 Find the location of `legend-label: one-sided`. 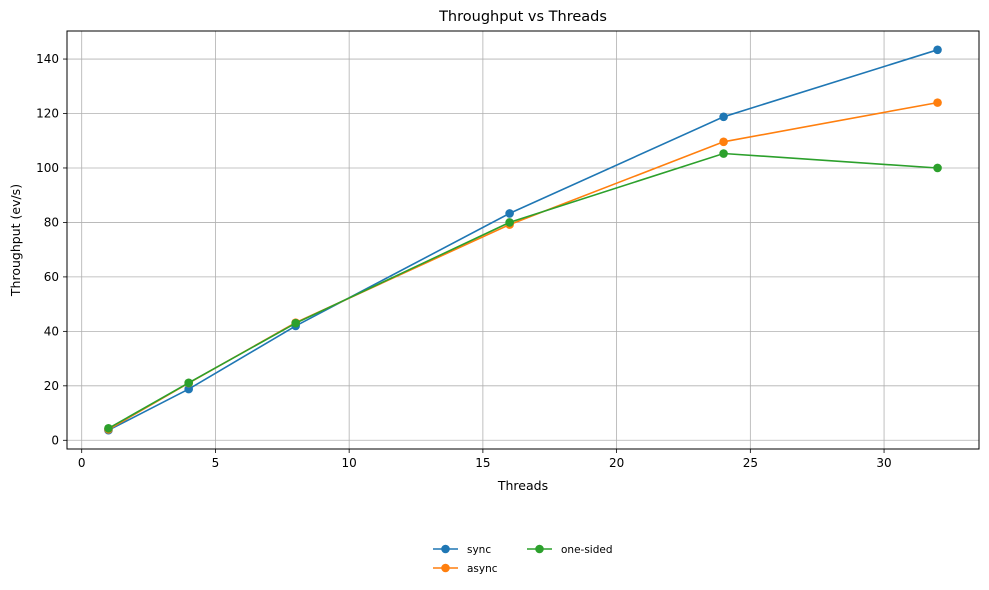

legend-label: one-sided is located at coordinates (587, 550).